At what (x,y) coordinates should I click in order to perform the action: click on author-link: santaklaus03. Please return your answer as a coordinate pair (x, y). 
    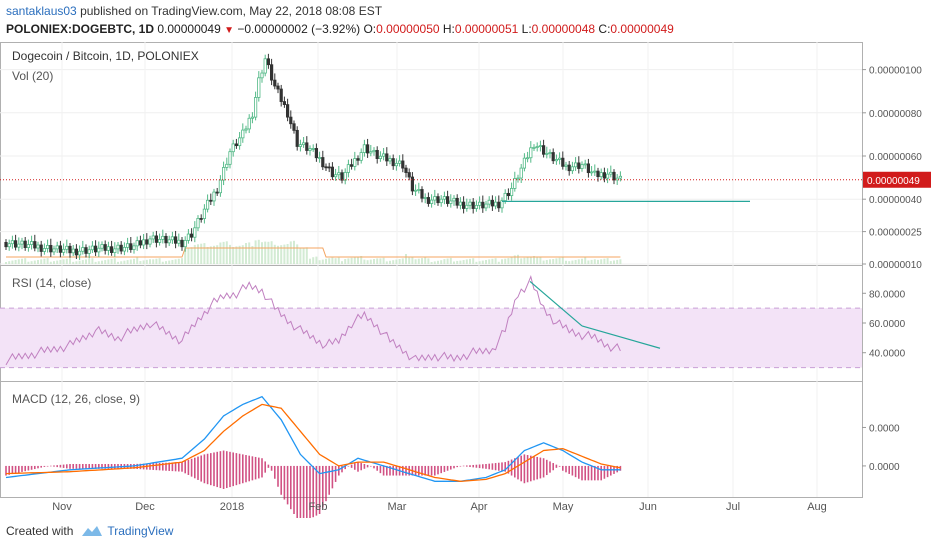
    Looking at the image, I should click on (41, 11).